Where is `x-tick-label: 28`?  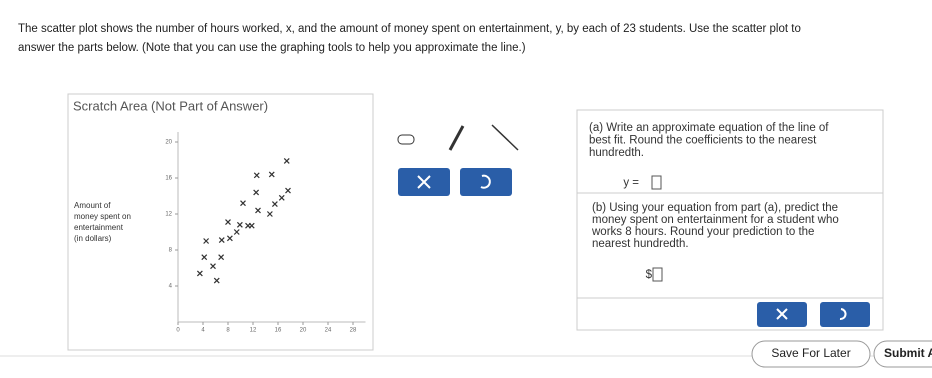 x-tick-label: 28 is located at coordinates (353, 331).